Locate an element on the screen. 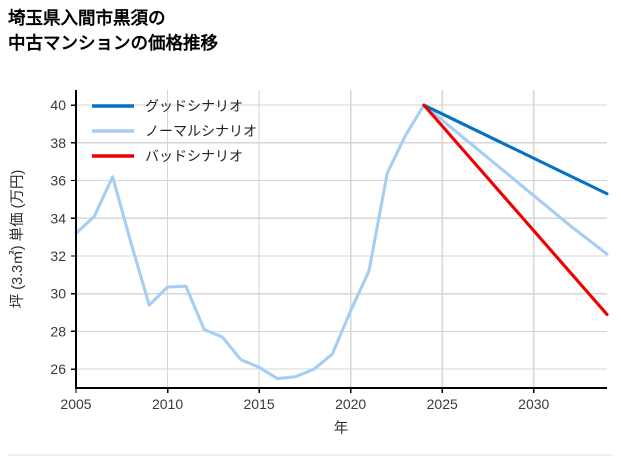  x-tick-label: 2025 is located at coordinates (442, 404).